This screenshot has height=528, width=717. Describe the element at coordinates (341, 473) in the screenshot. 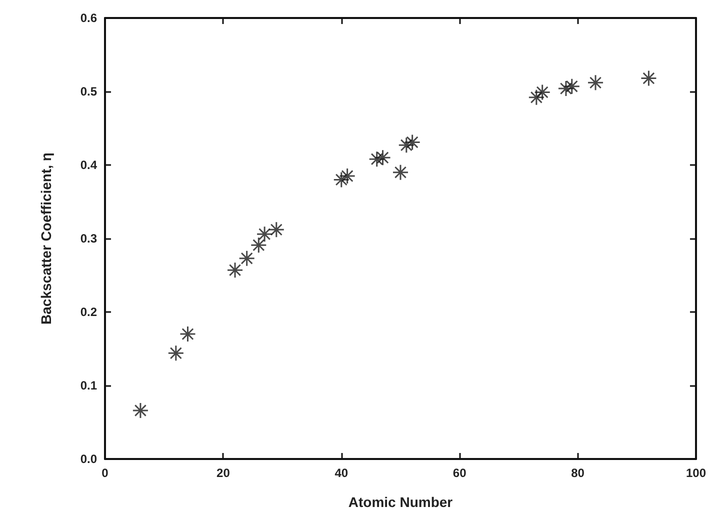

I see `x-tick-label: 40` at that location.